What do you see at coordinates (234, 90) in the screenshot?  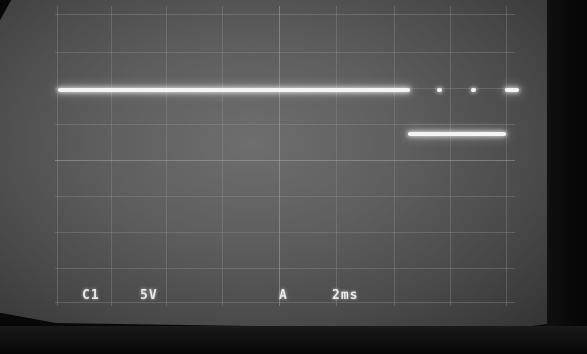 I see `waveform-high-level-trace` at bounding box center [234, 90].